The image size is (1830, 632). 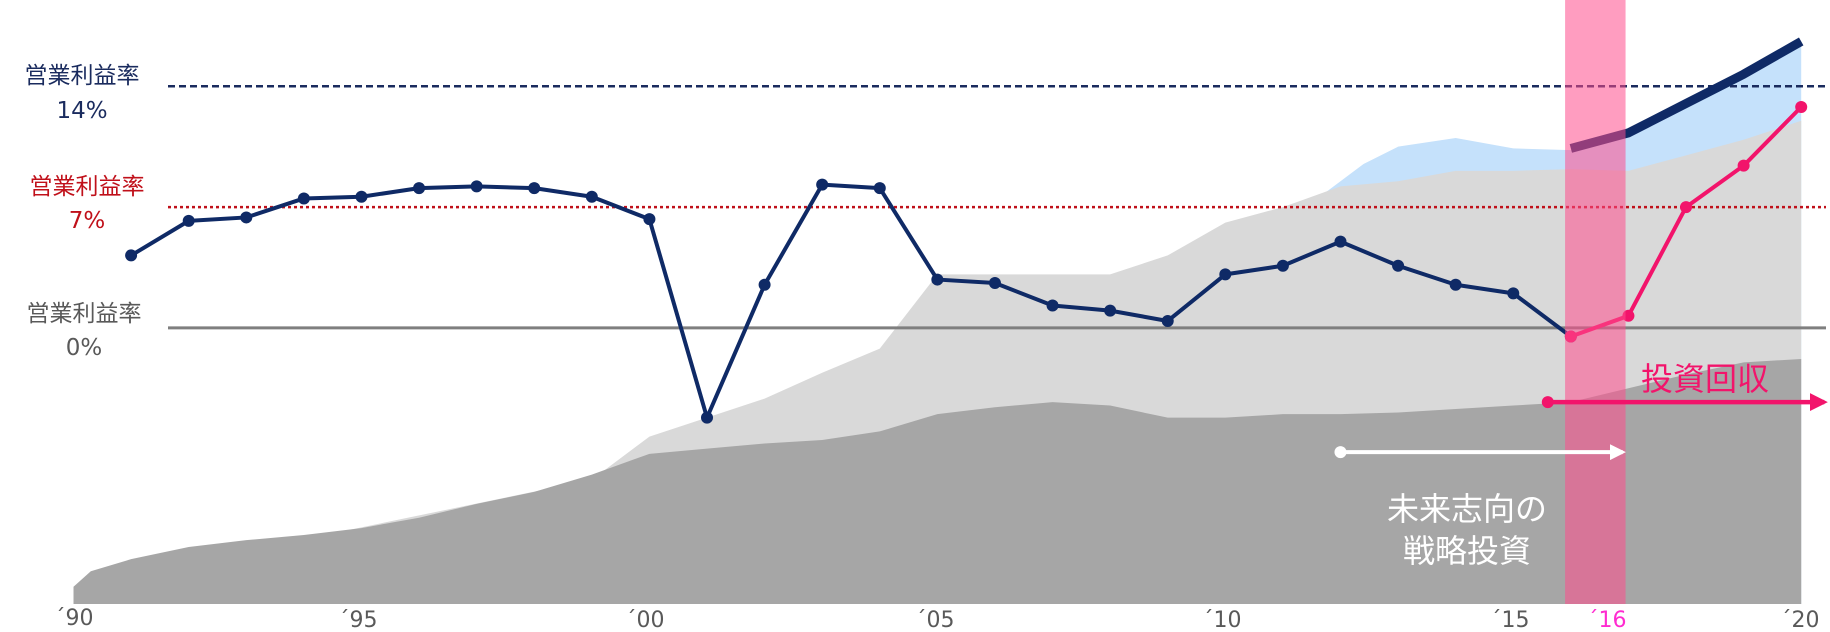 I want to click on highlight-band-2016, so click(x=1595, y=302).